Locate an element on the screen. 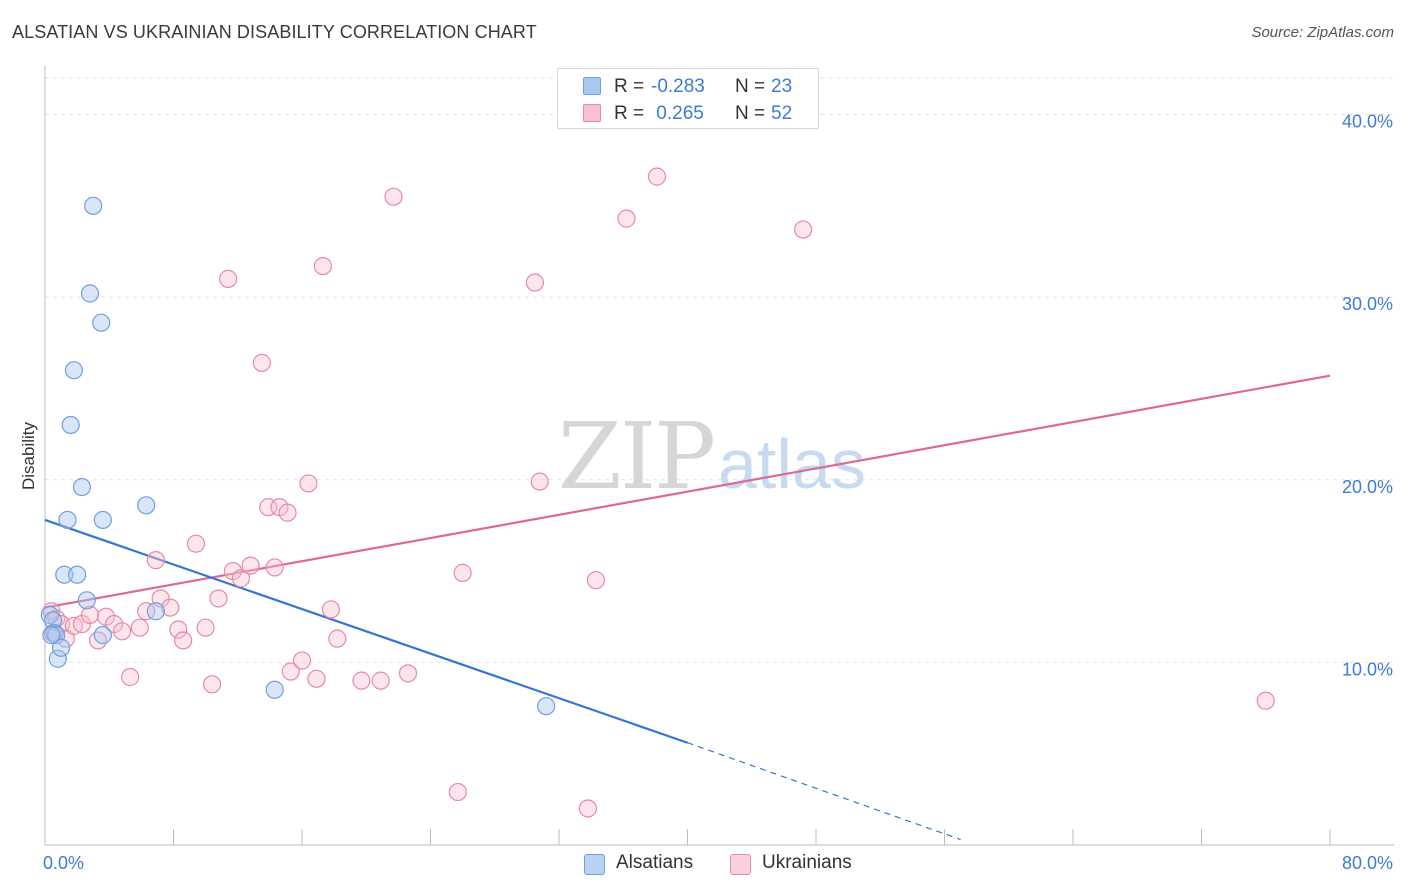 Image resolution: width=1406 pixels, height=892 pixels. legend-row-alsatians: R = -0.283 N = 23 is located at coordinates (688, 86).